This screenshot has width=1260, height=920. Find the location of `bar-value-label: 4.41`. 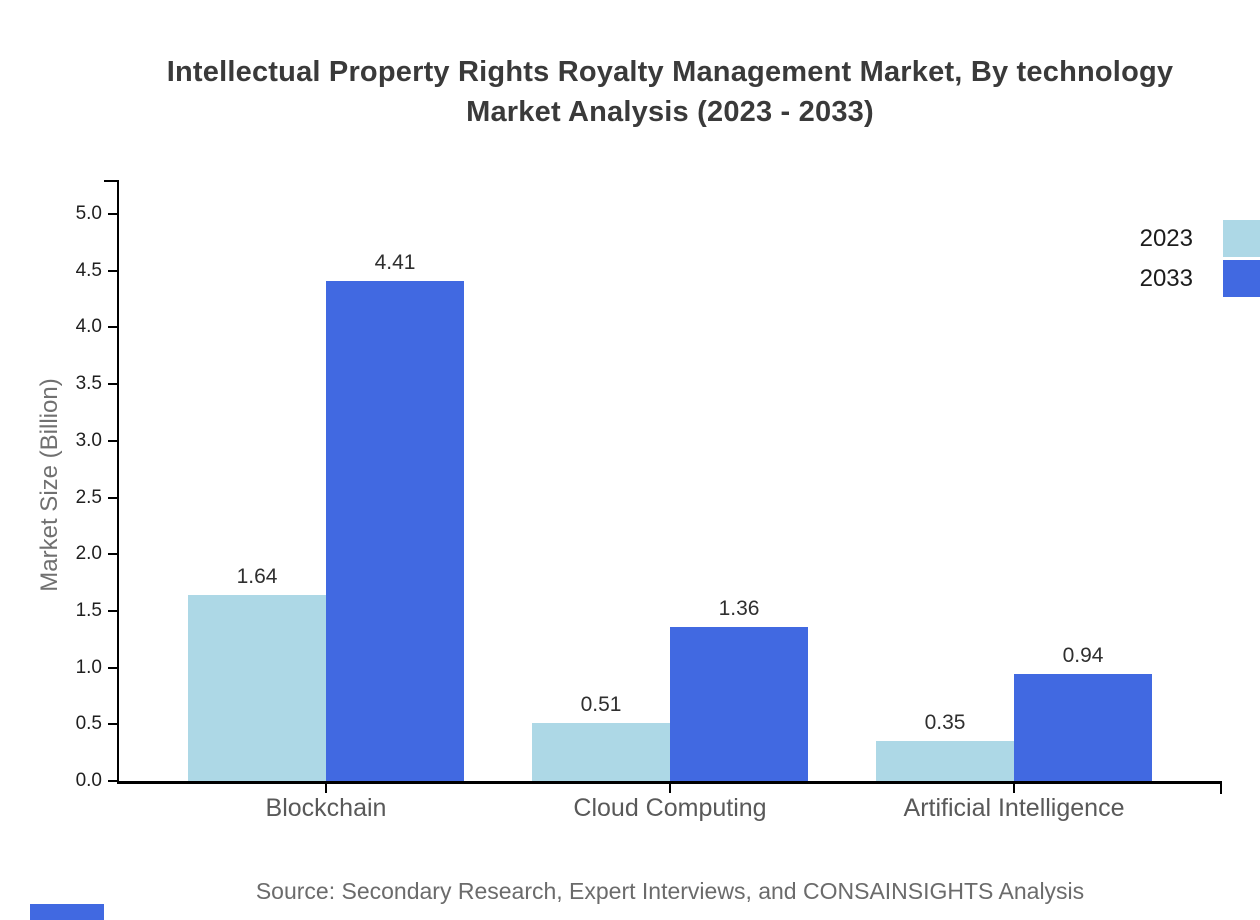

bar-value-label: 4.41 is located at coordinates (395, 262).